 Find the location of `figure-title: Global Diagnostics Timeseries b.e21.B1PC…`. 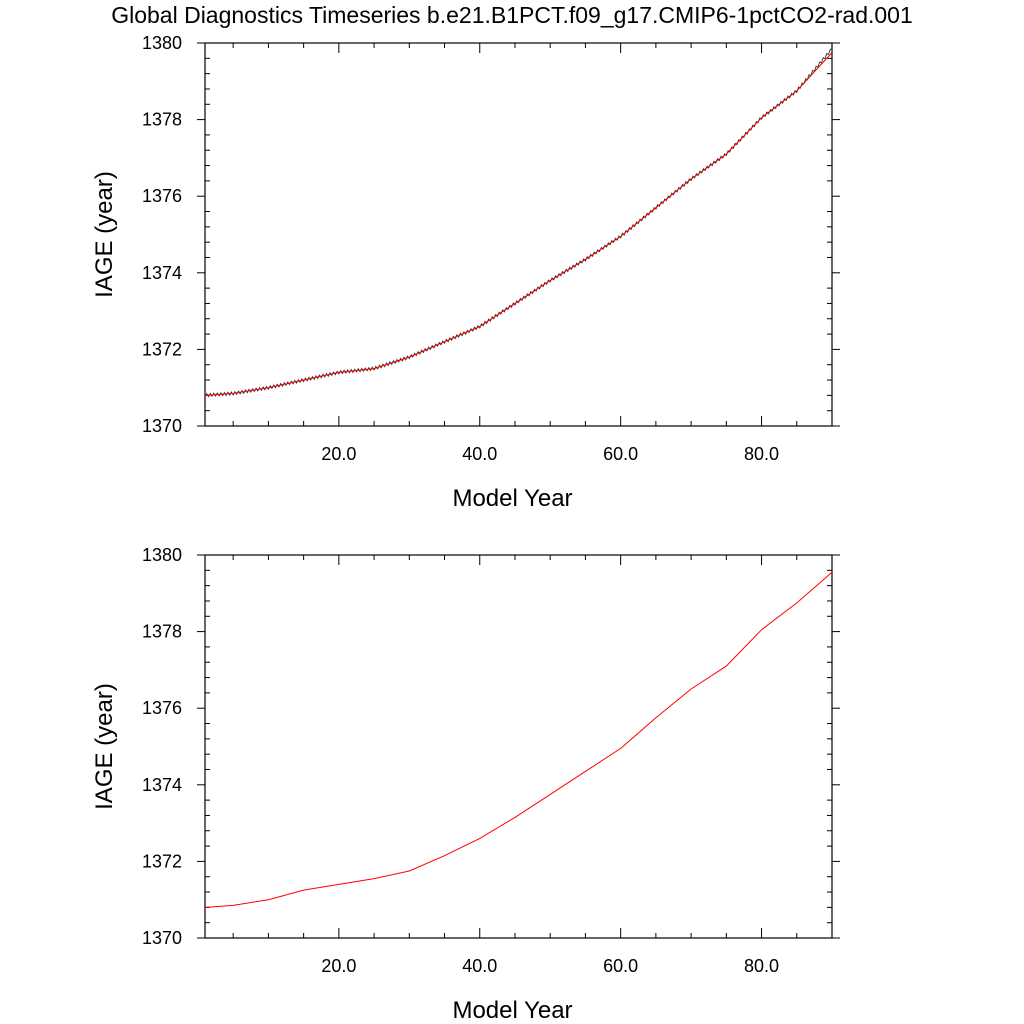

figure-title: Global Diagnostics Timeseries b.e21.B1PC… is located at coordinates (512, 15).